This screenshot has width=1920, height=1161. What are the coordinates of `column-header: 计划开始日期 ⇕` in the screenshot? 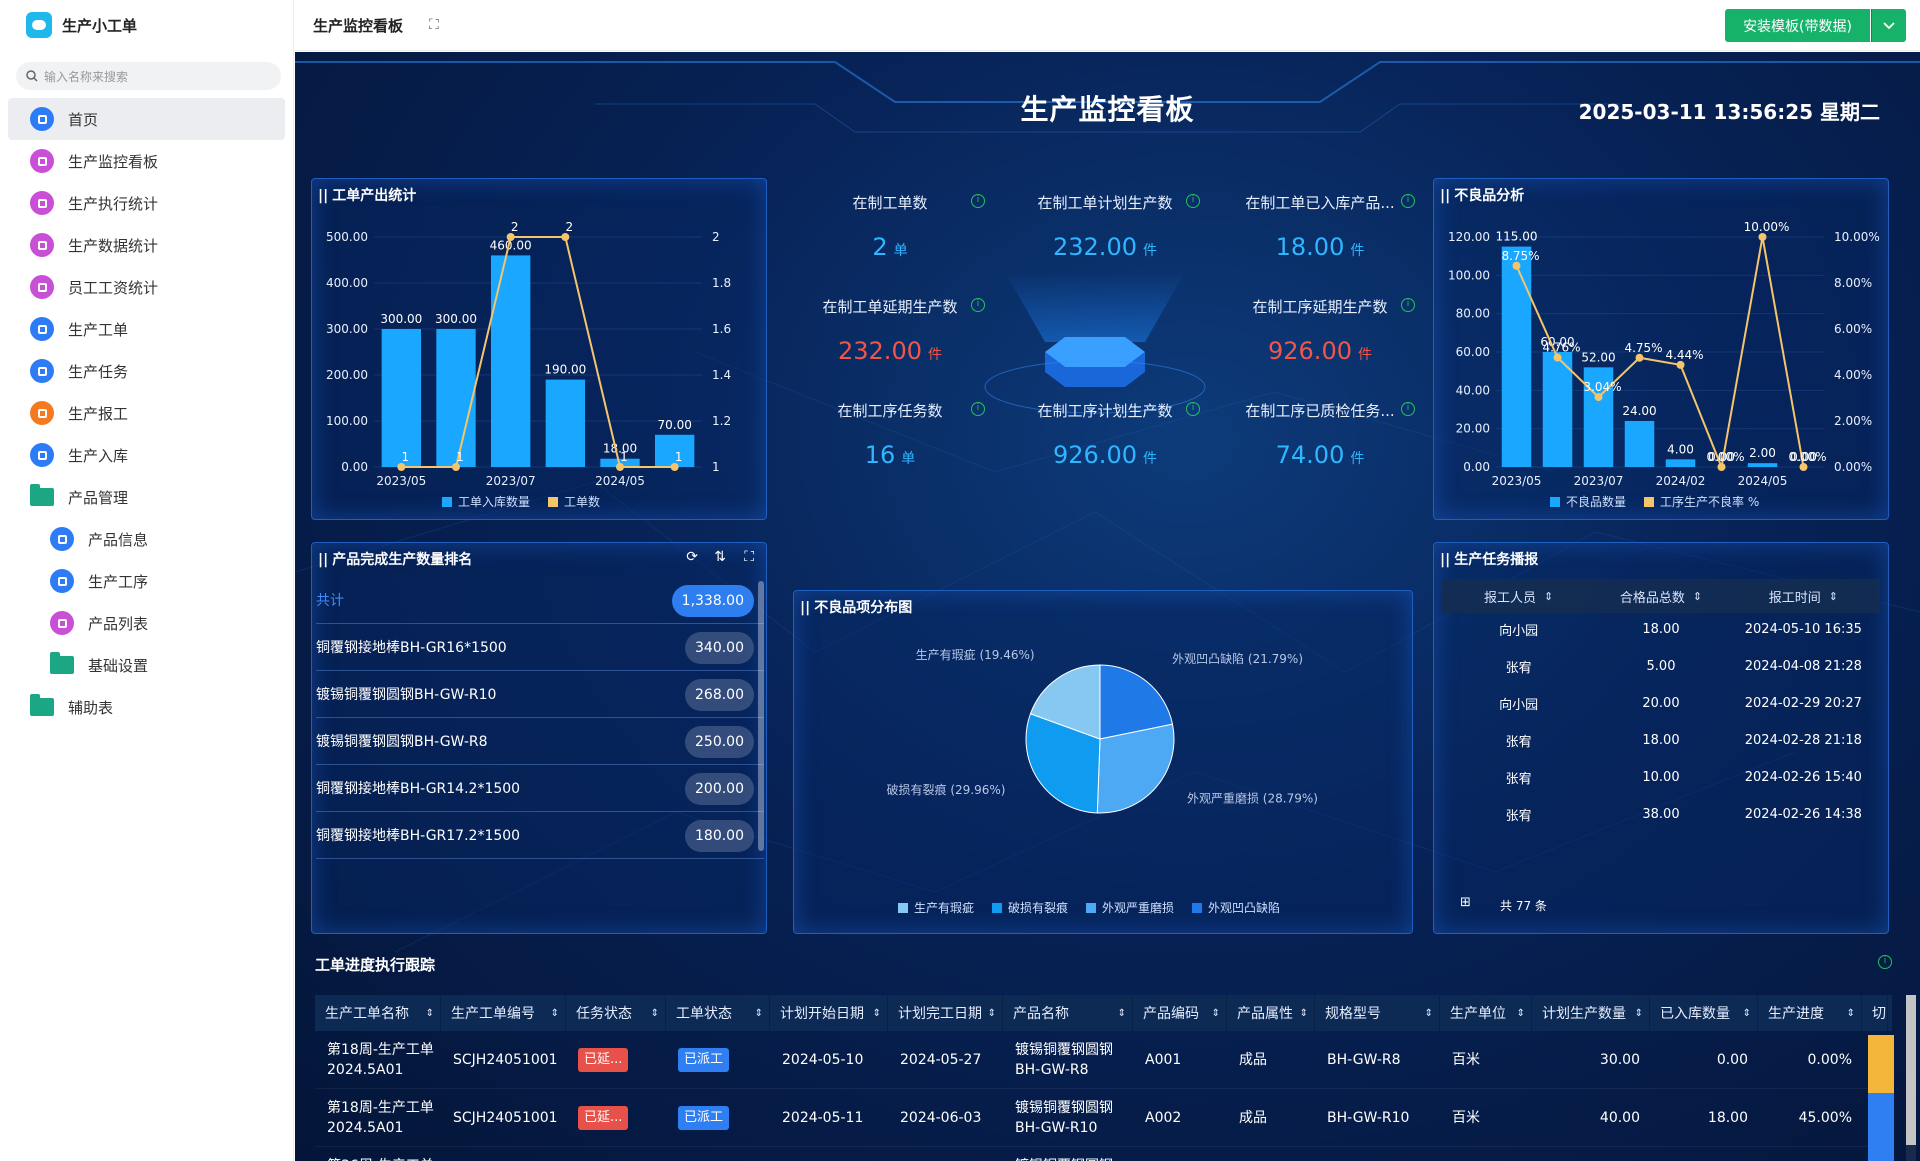 It's located at (829, 1013).